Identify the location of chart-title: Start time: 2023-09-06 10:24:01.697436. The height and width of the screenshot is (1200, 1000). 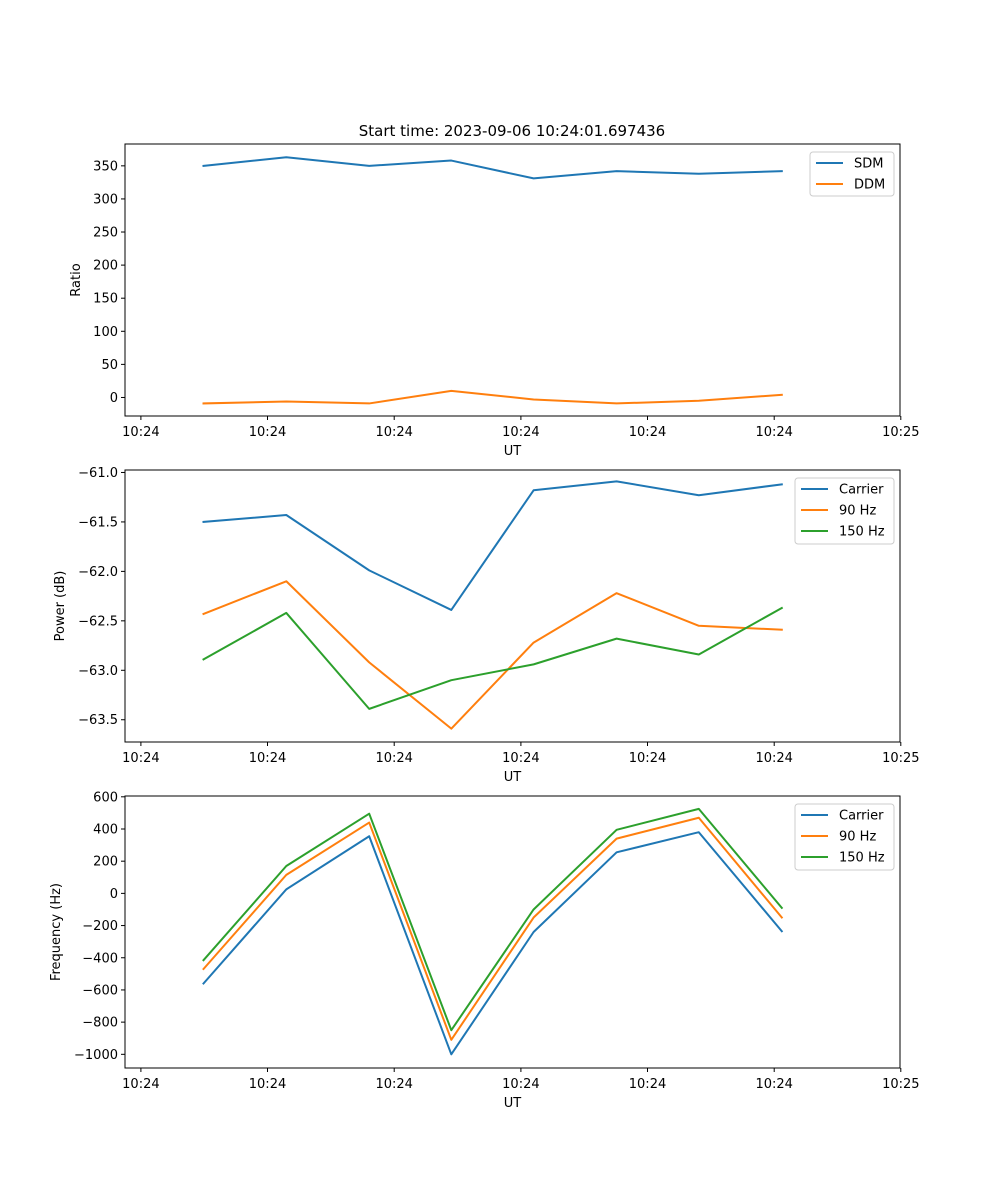
(512, 131).